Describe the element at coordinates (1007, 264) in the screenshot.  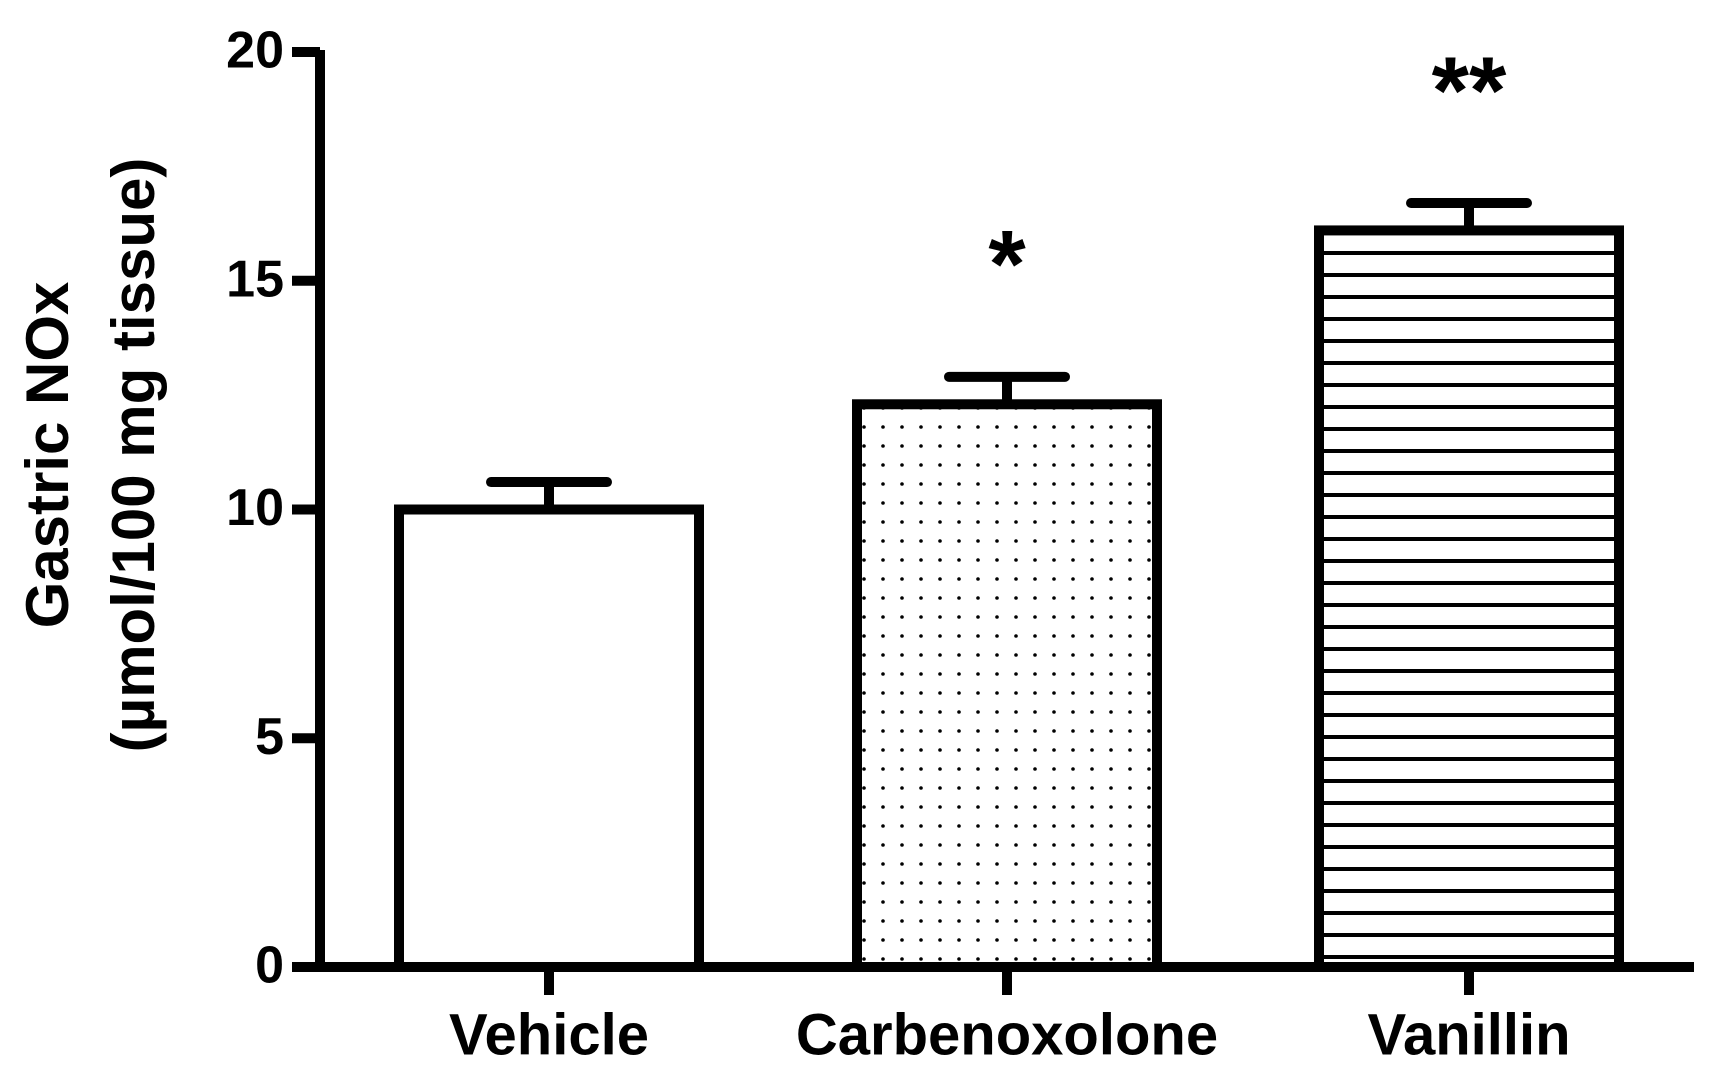
I see `significance-mark: *` at that location.